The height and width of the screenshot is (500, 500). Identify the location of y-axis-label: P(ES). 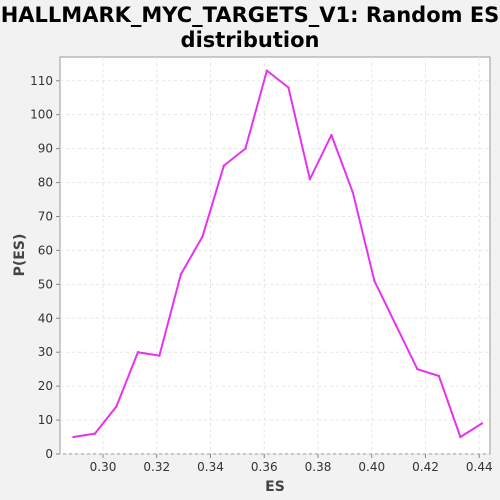
(20, 255).